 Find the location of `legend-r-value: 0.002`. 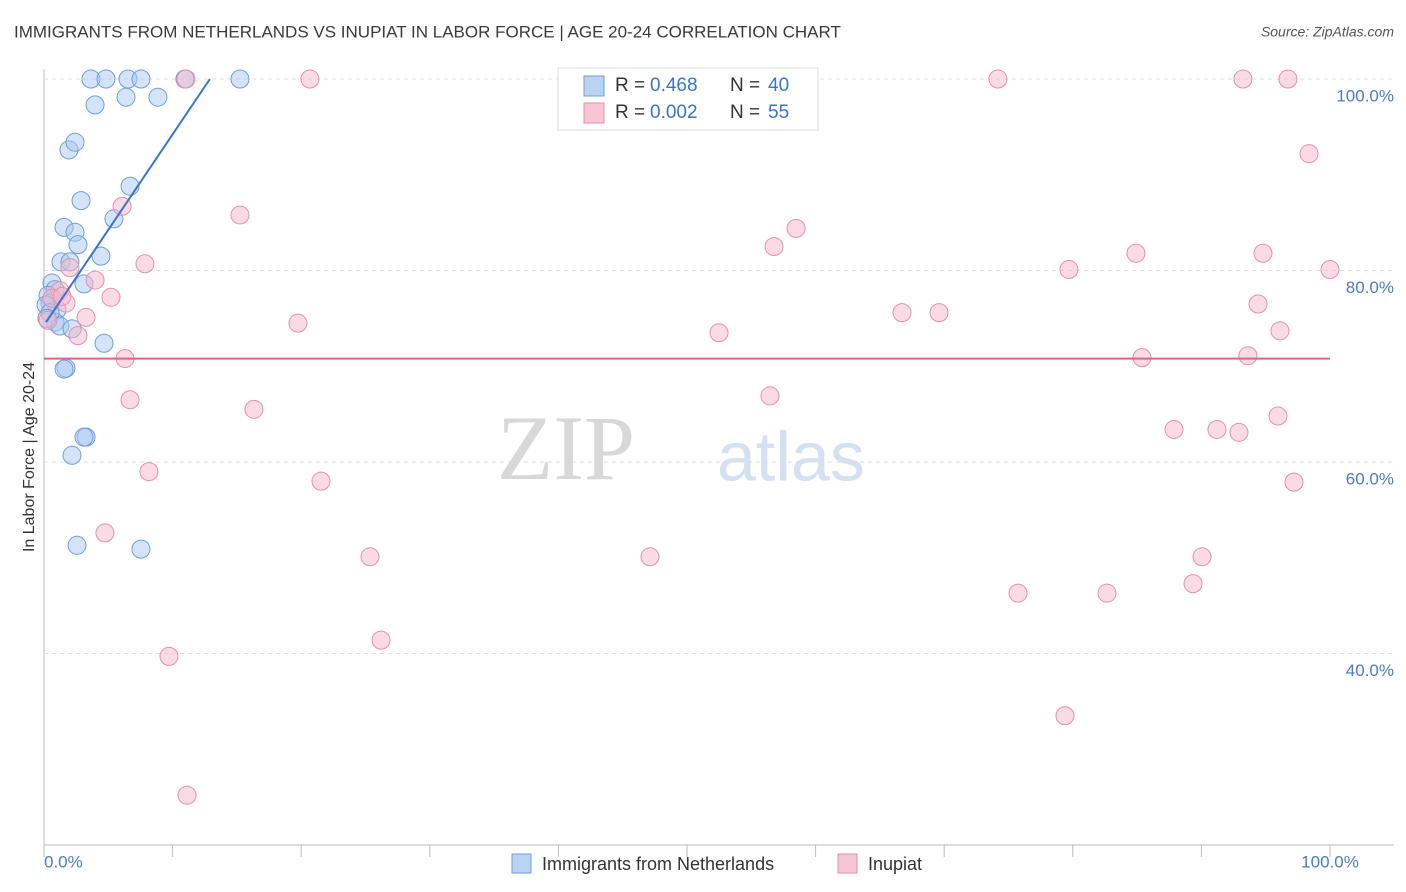

legend-r-value: 0.002 is located at coordinates (674, 112).